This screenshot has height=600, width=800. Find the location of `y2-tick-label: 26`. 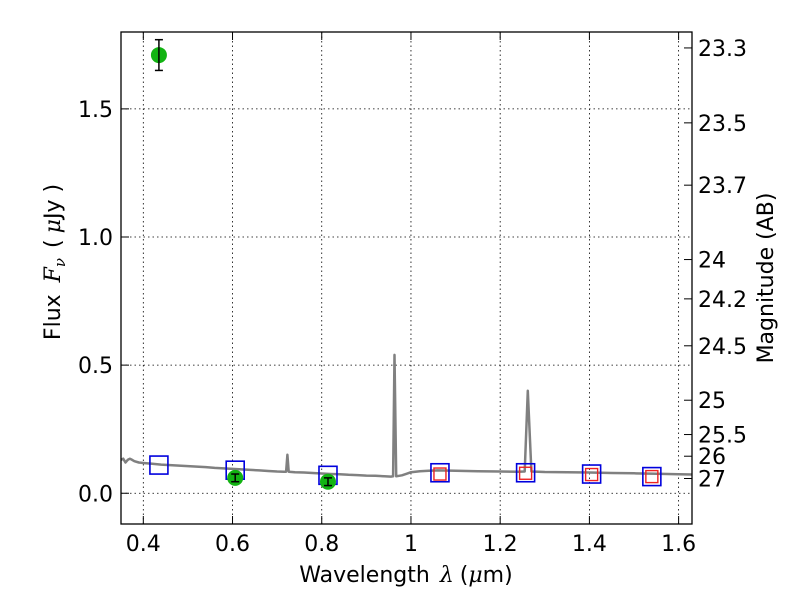

y2-tick-label: 26 is located at coordinates (712, 457).